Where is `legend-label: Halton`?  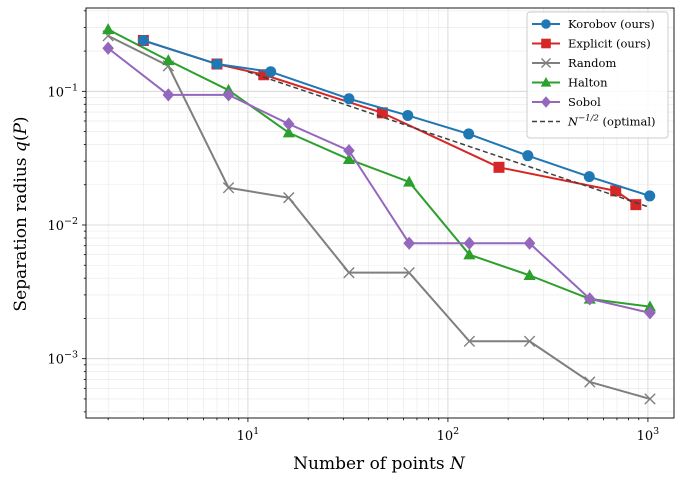
legend-label: Halton is located at coordinates (588, 83).